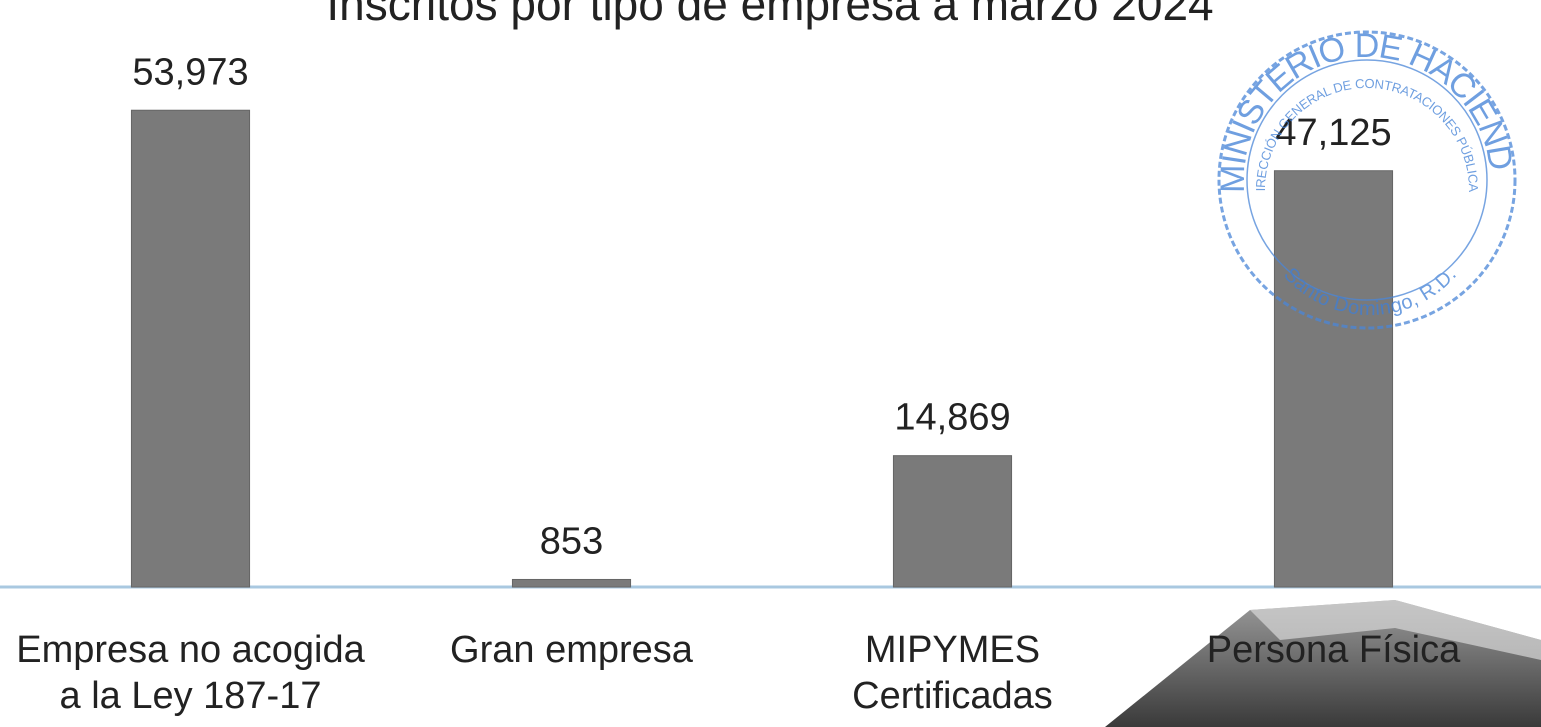 The image size is (1541, 727). What do you see at coordinates (952, 673) in the screenshot?
I see `x-tick-label: MIPYMES Certificadas` at bounding box center [952, 673].